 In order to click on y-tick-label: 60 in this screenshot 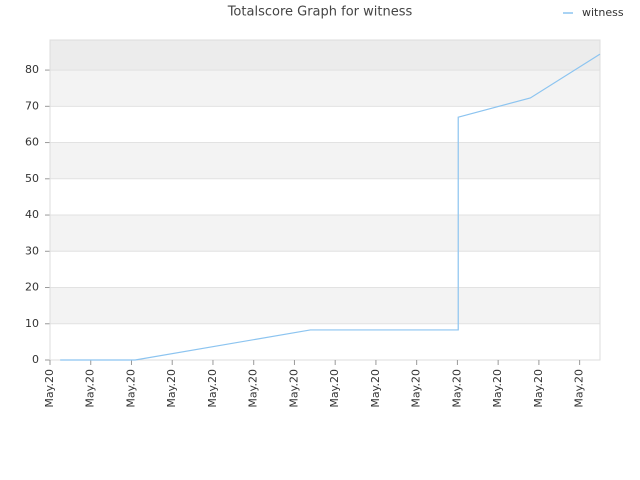, I will do `click(32, 142)`.